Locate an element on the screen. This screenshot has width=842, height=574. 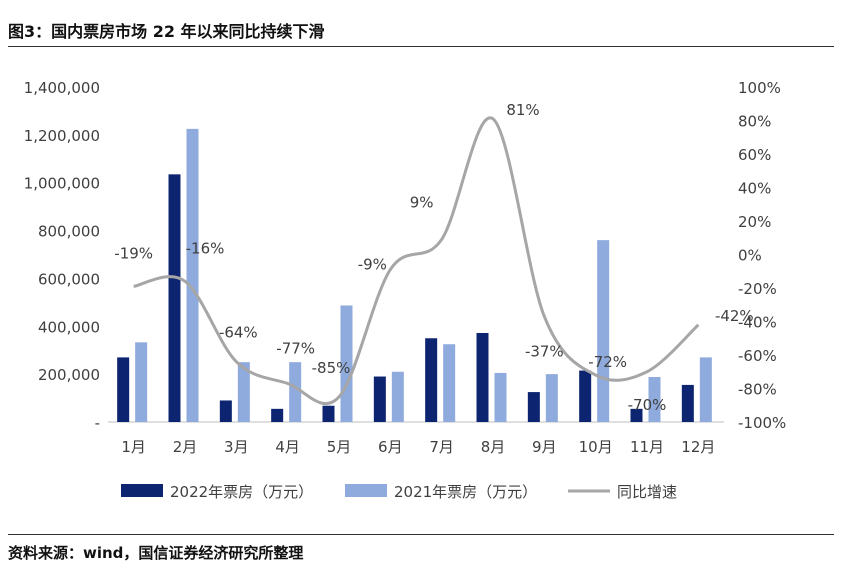
yoy-data-label: 81% is located at coordinates (522, 110).